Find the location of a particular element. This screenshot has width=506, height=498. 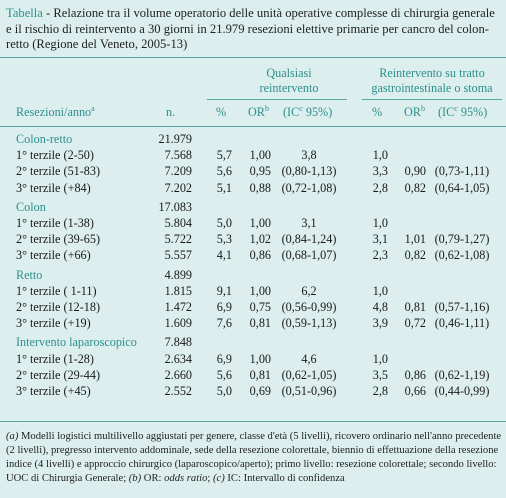

cell-or1: 0,69 is located at coordinates (260, 391).